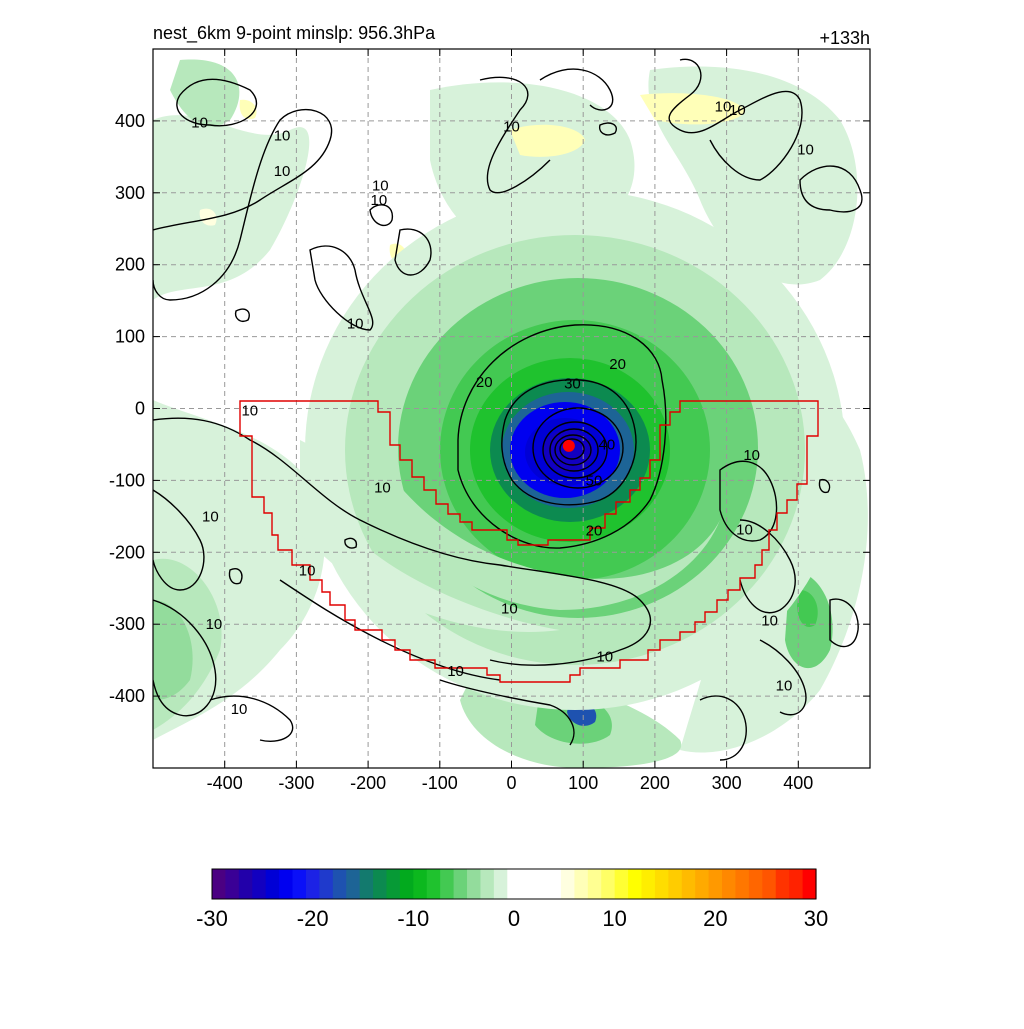 The width and height of the screenshot is (1024, 1029). I want to click on y-tick-label: -200, so click(127, 552).